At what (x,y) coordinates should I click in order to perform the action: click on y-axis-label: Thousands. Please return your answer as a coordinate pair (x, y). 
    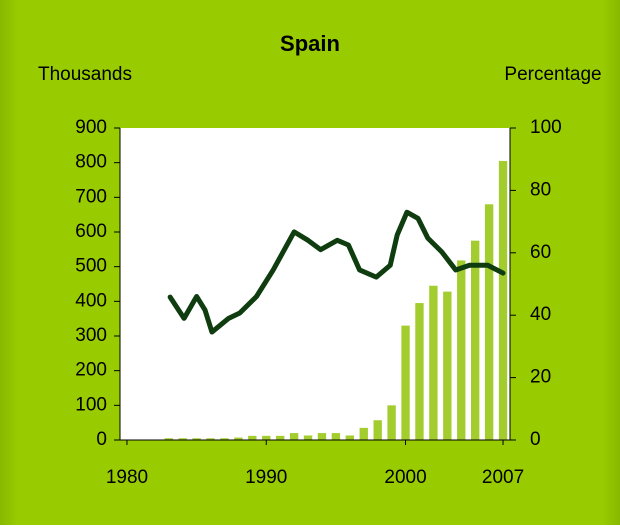
    Looking at the image, I should click on (85, 74).